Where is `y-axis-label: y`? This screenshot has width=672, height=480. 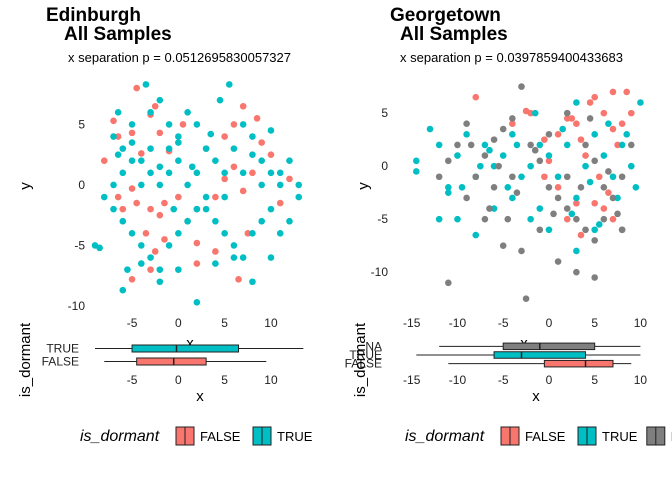 y-axis-label: y is located at coordinates (25, 186).